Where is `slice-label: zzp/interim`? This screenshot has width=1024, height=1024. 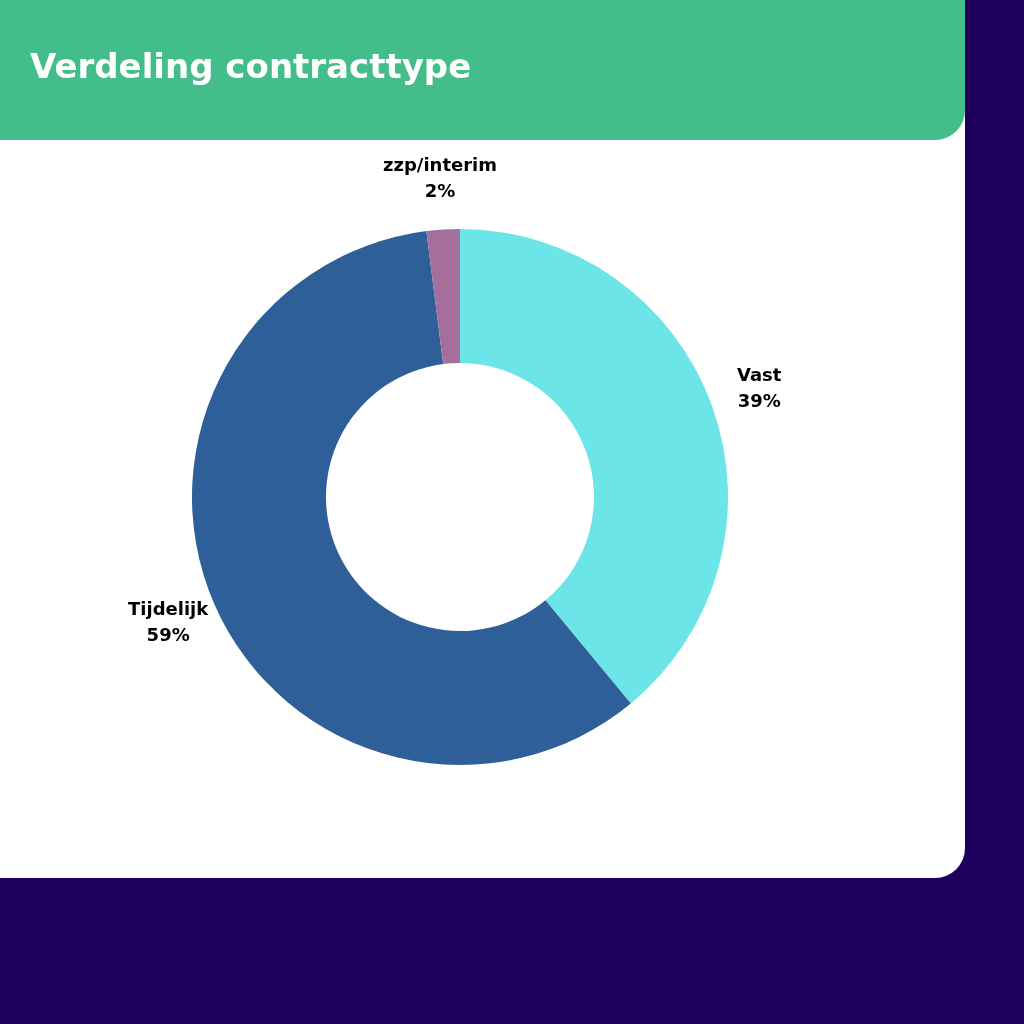
slice-label: zzp/interim is located at coordinates (440, 165).